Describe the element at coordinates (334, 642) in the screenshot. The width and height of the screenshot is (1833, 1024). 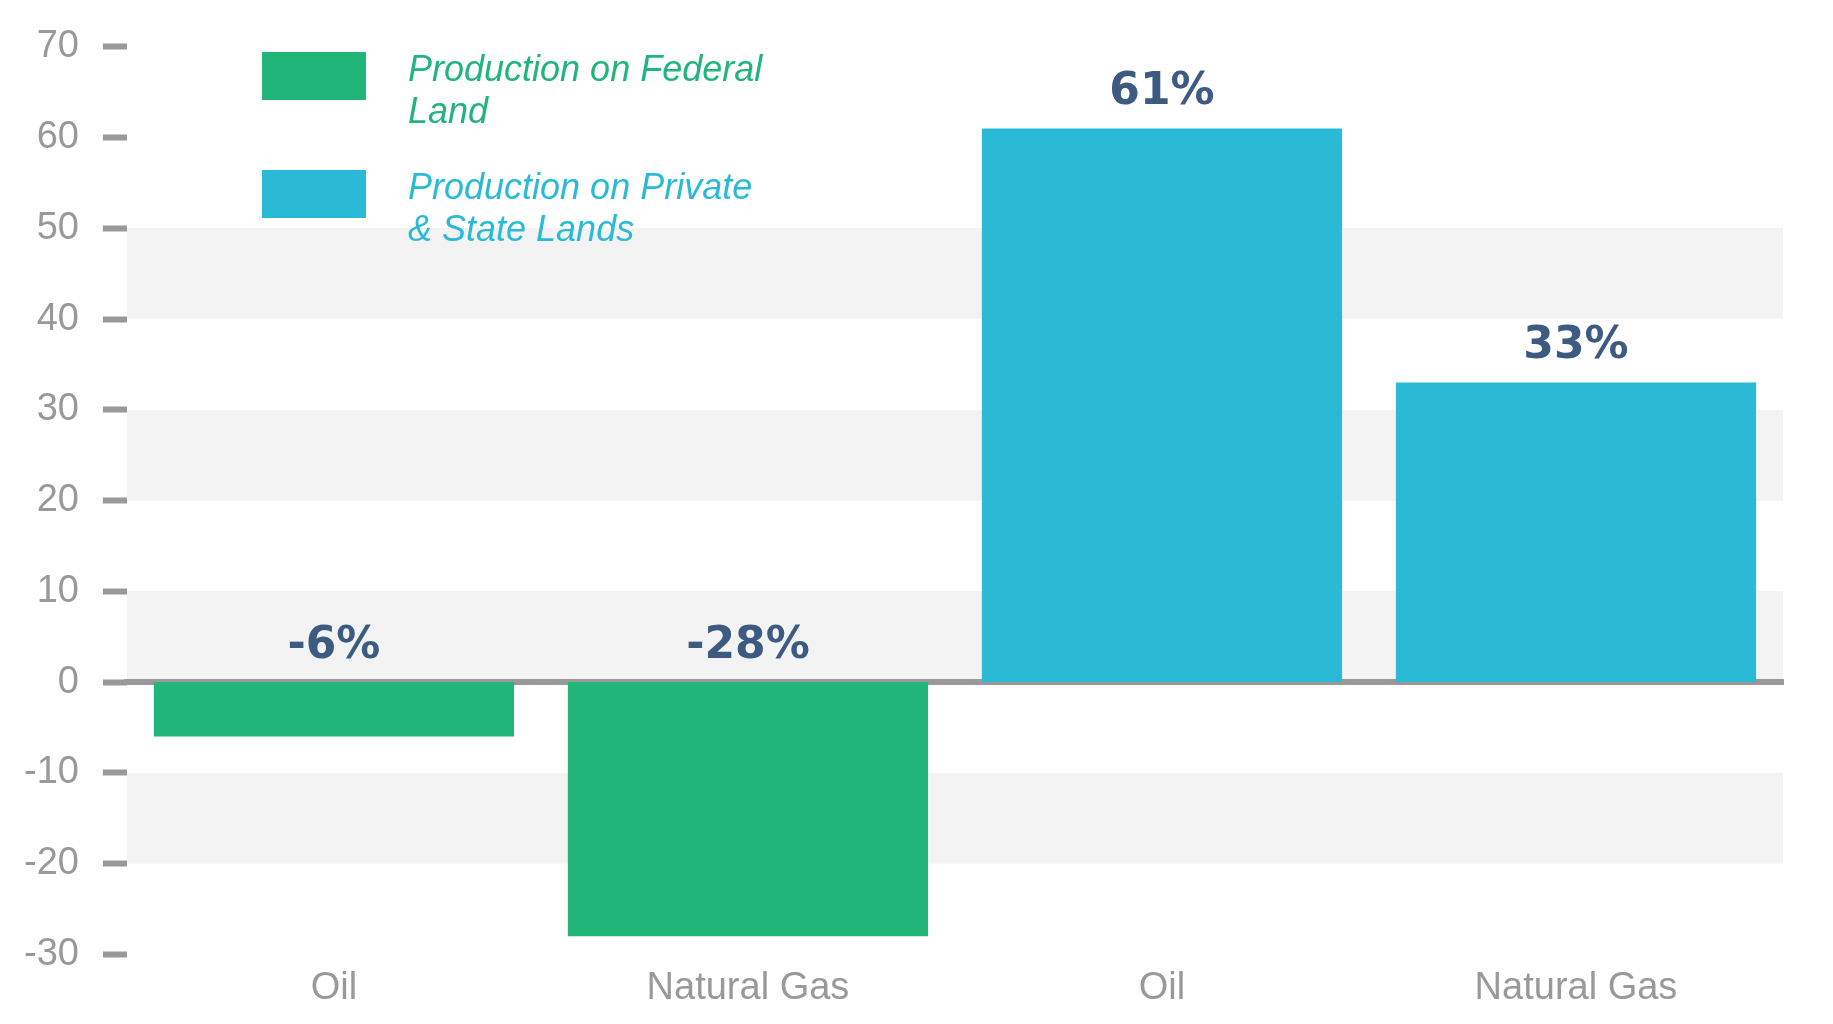
I see `data-label: -6%` at that location.